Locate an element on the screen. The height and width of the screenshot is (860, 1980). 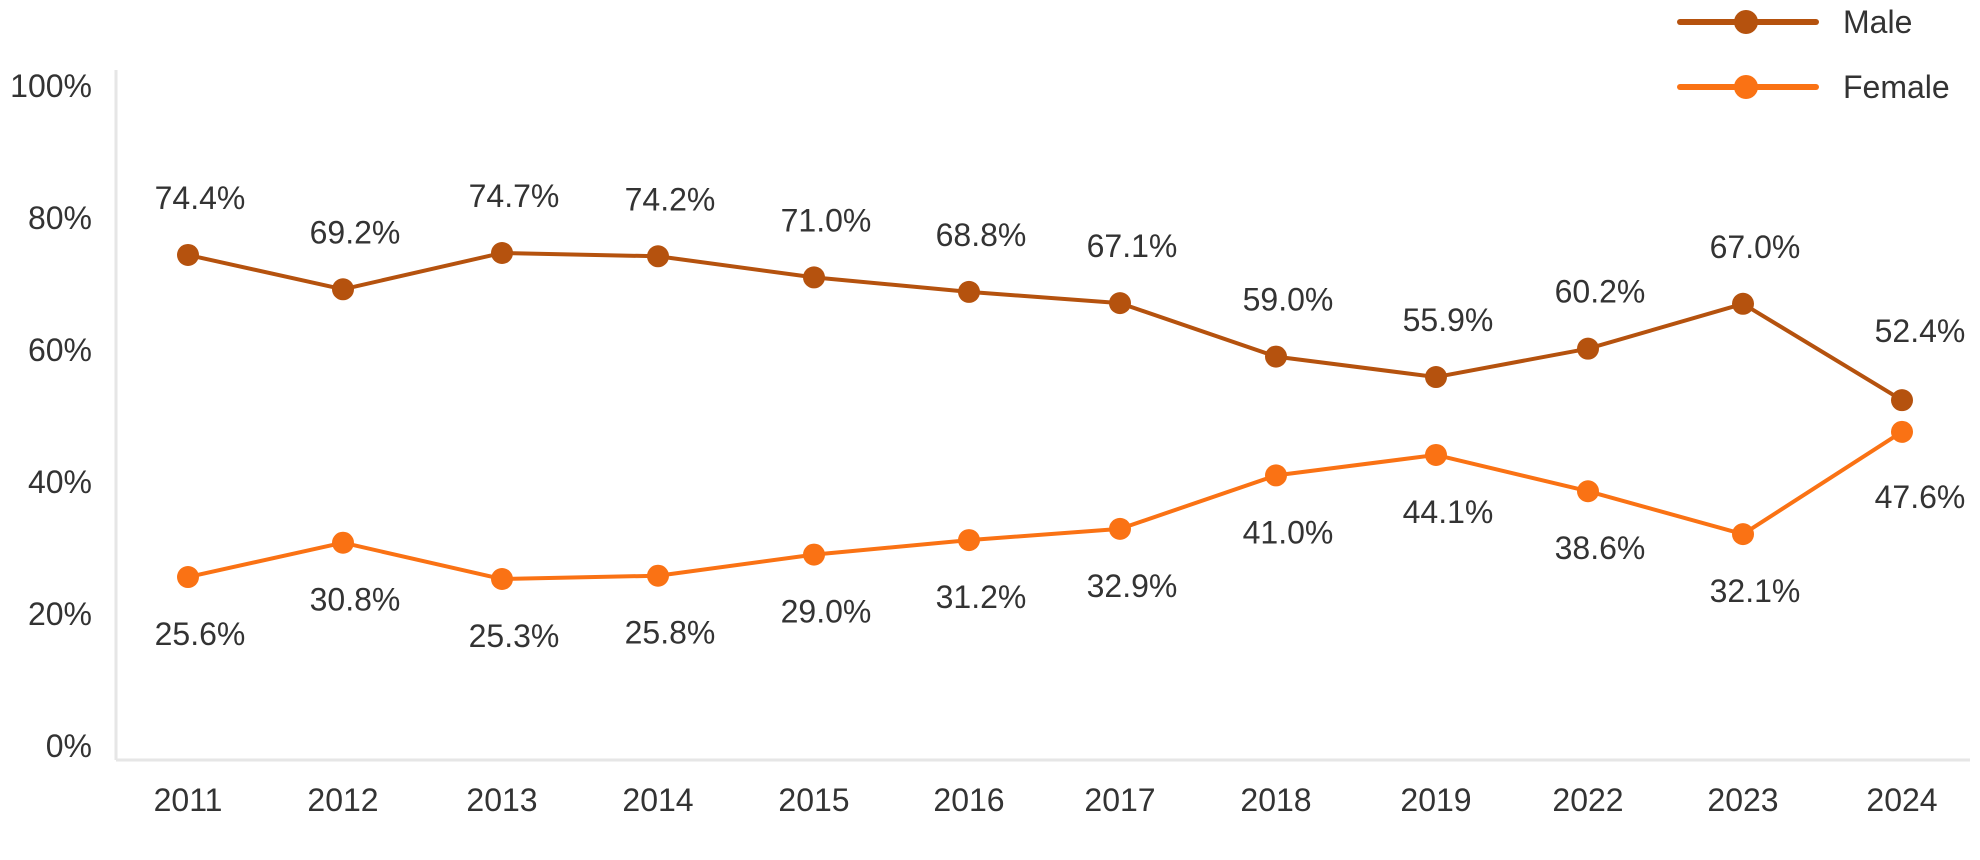
x-tick-label: 2023 is located at coordinates (1742, 800).